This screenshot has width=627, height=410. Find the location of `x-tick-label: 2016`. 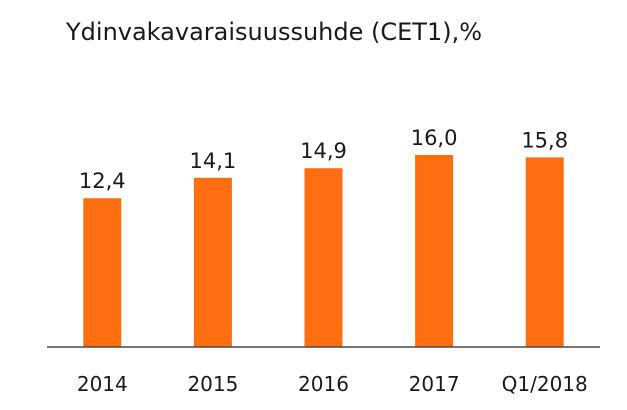

x-tick-label: 2016 is located at coordinates (323, 384).